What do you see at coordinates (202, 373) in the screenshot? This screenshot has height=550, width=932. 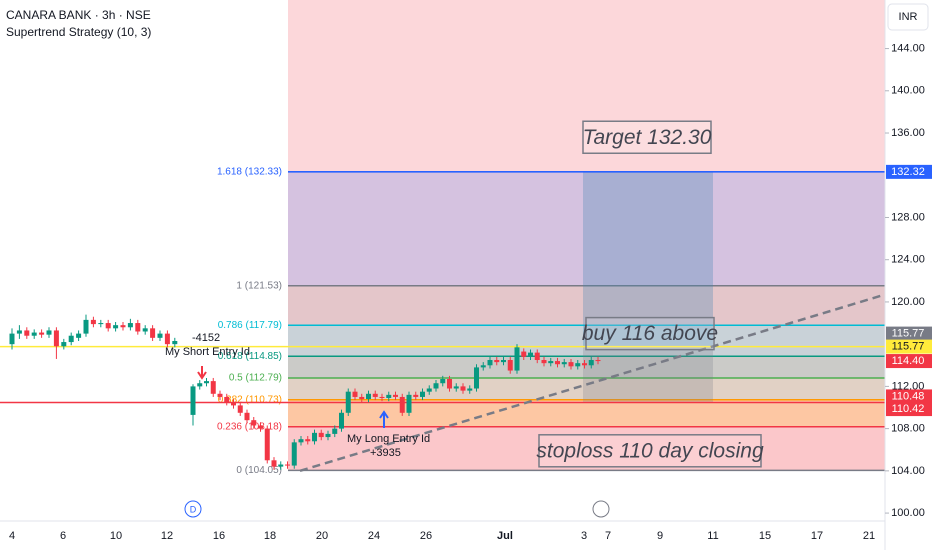 I see `short-arrow` at bounding box center [202, 373].